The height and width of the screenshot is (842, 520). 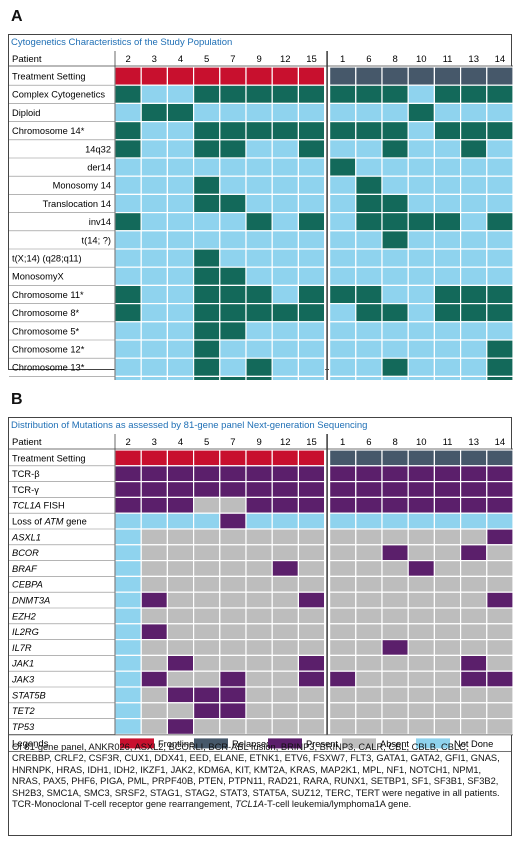 What do you see at coordinates (448, 442) in the screenshot?
I see `patient-id: 11` at bounding box center [448, 442].